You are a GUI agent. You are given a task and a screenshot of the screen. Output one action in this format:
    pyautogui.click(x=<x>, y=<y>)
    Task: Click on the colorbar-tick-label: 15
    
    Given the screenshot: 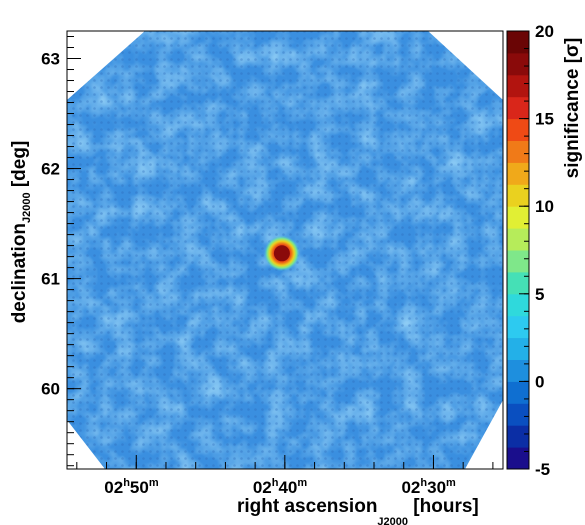 What is the action you would take?
    pyautogui.click(x=544, y=119)
    